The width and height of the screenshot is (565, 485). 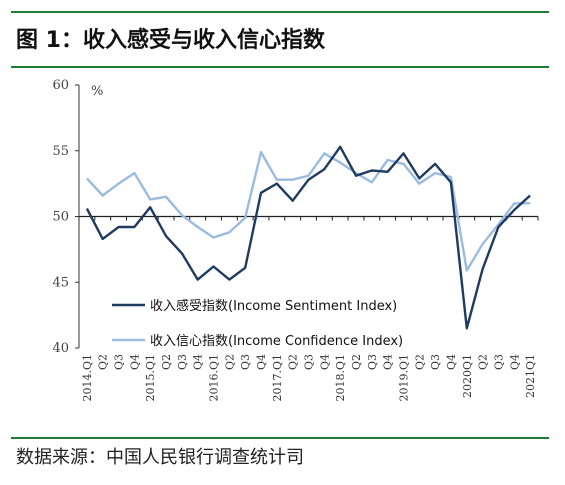 What do you see at coordinates (60, 348) in the screenshot?
I see `y-tick-label: 40` at bounding box center [60, 348].